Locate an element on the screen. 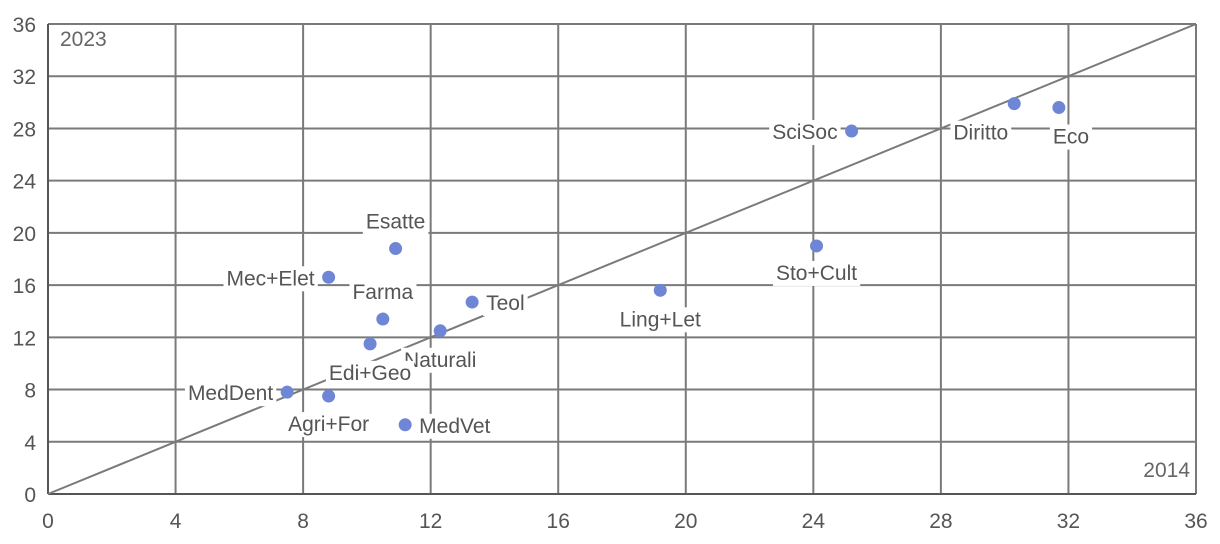 This screenshot has height=544, width=1220. point-label-ling-let: Ling+Let is located at coordinates (660, 319).